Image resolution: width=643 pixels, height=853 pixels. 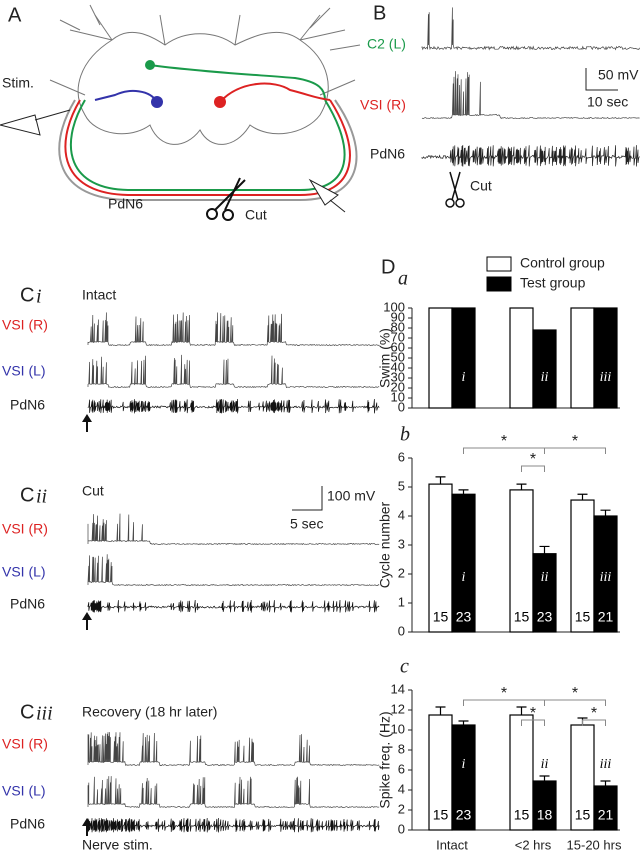 What do you see at coordinates (125, 204) in the screenshot?
I see `label: PdN6` at bounding box center [125, 204].